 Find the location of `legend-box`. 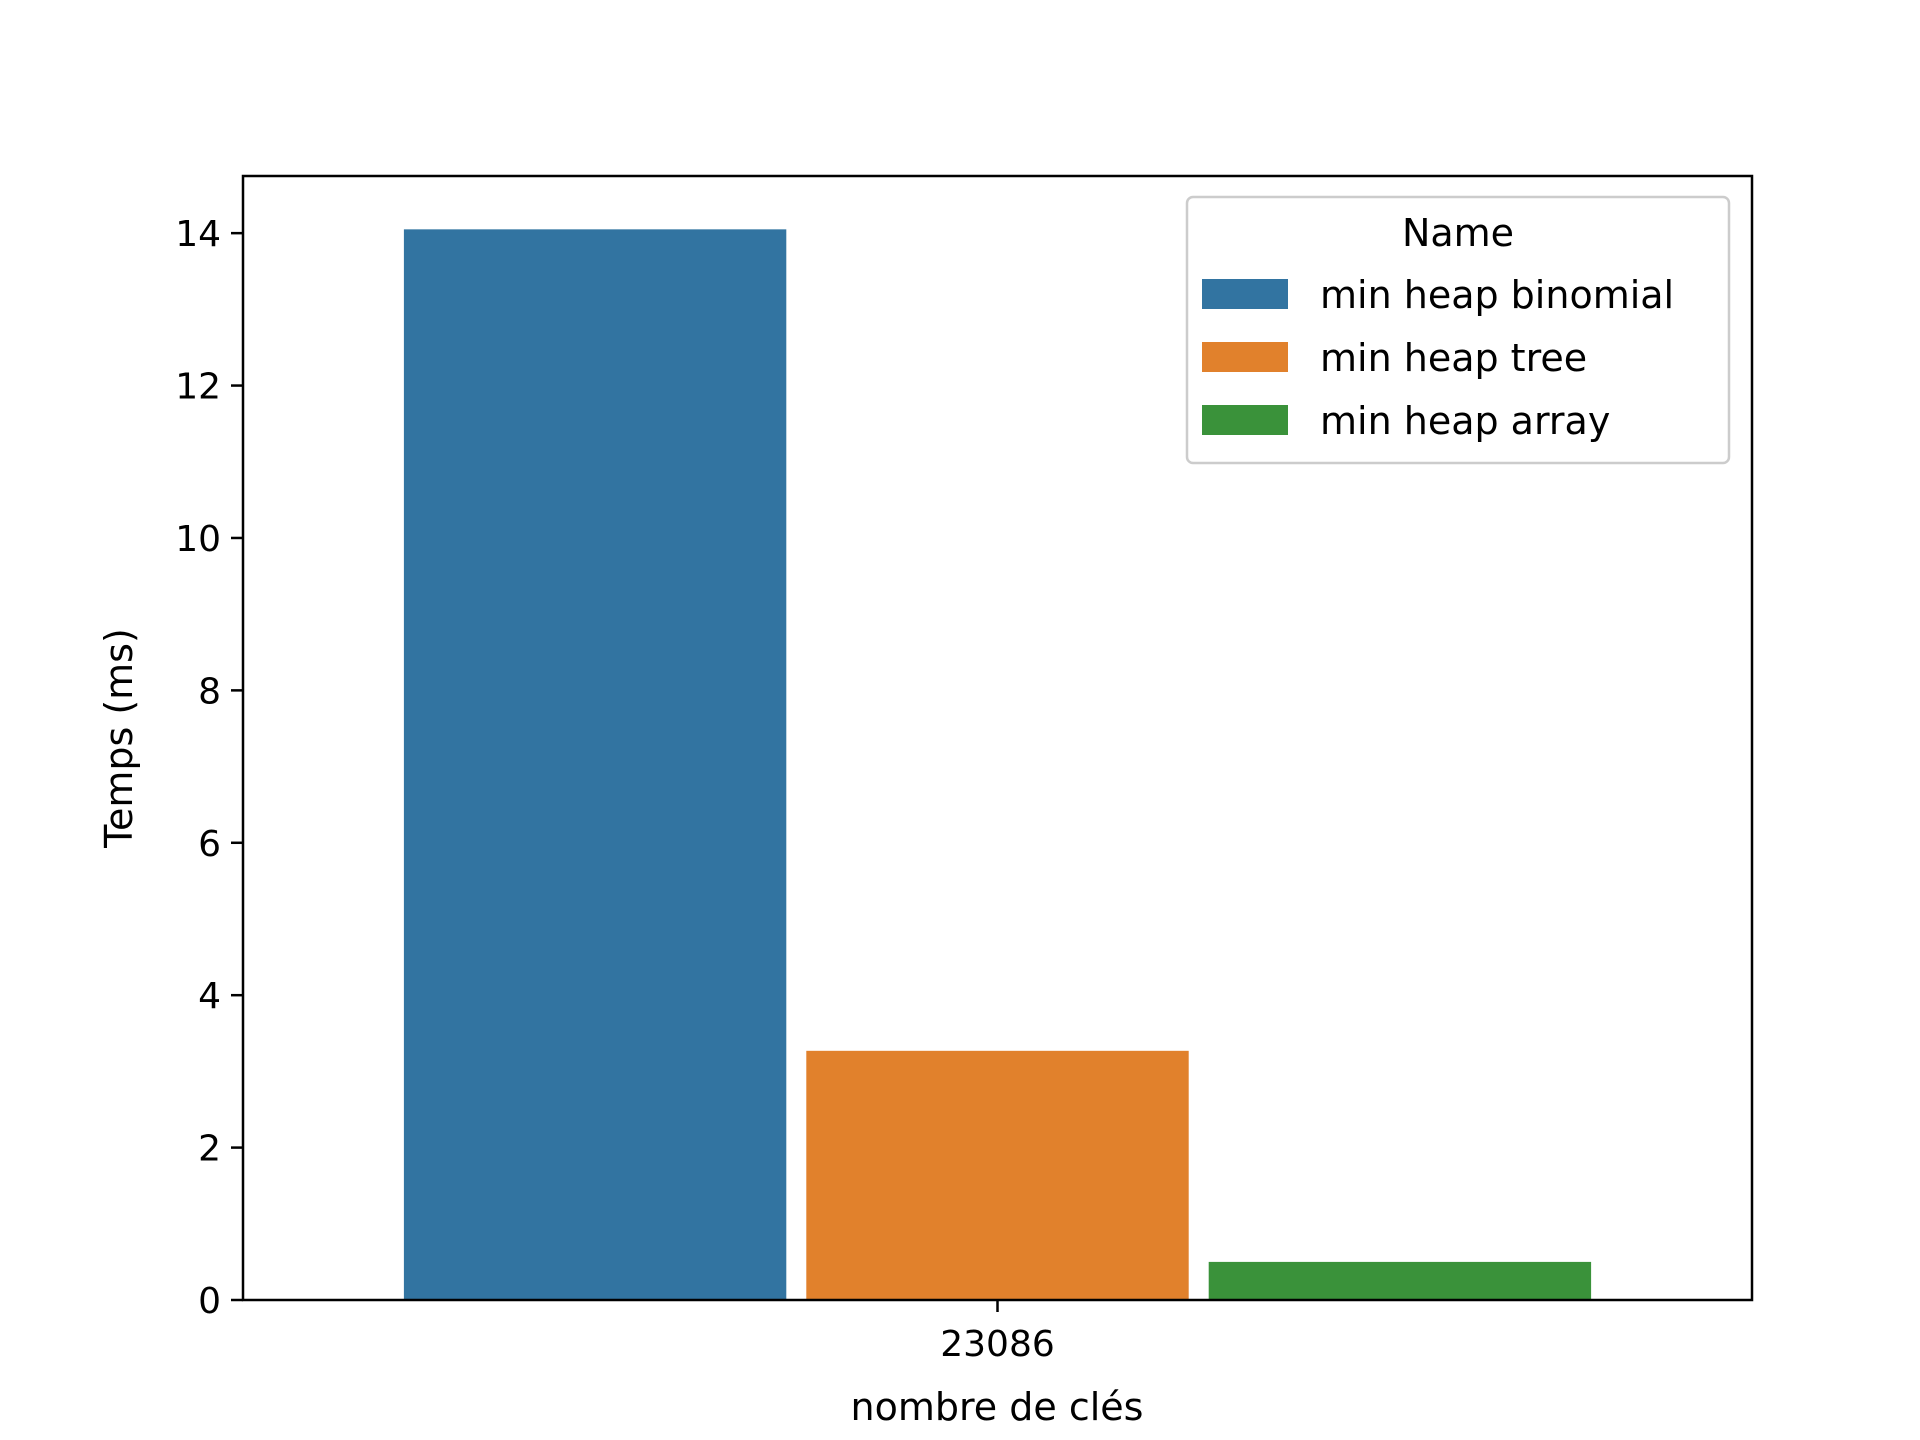

legend-box is located at coordinates (1458, 330).